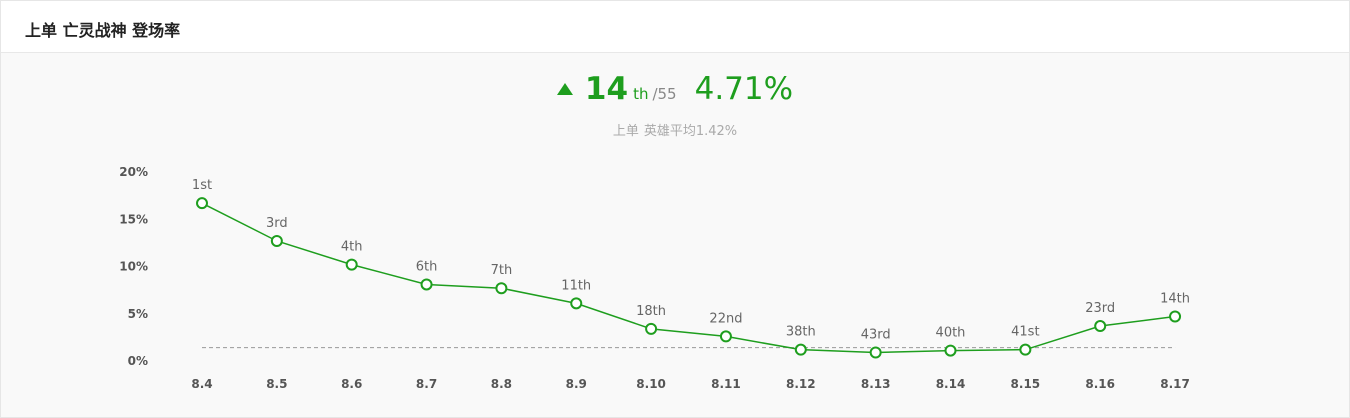 The height and width of the screenshot is (418, 1350). What do you see at coordinates (651, 311) in the screenshot?
I see `data-label: 18th` at bounding box center [651, 311].